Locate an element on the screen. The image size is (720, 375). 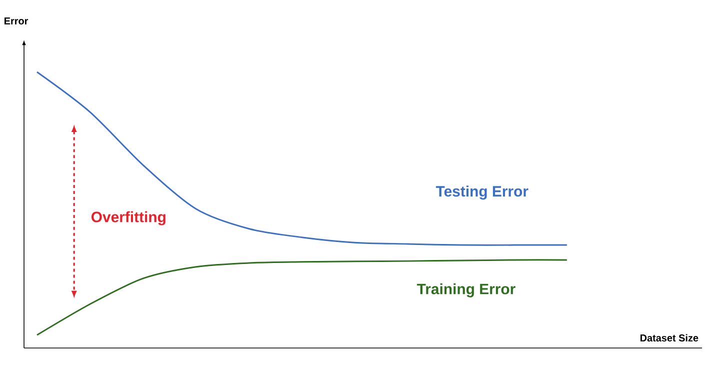
text: Testing Error is located at coordinates (482, 193).